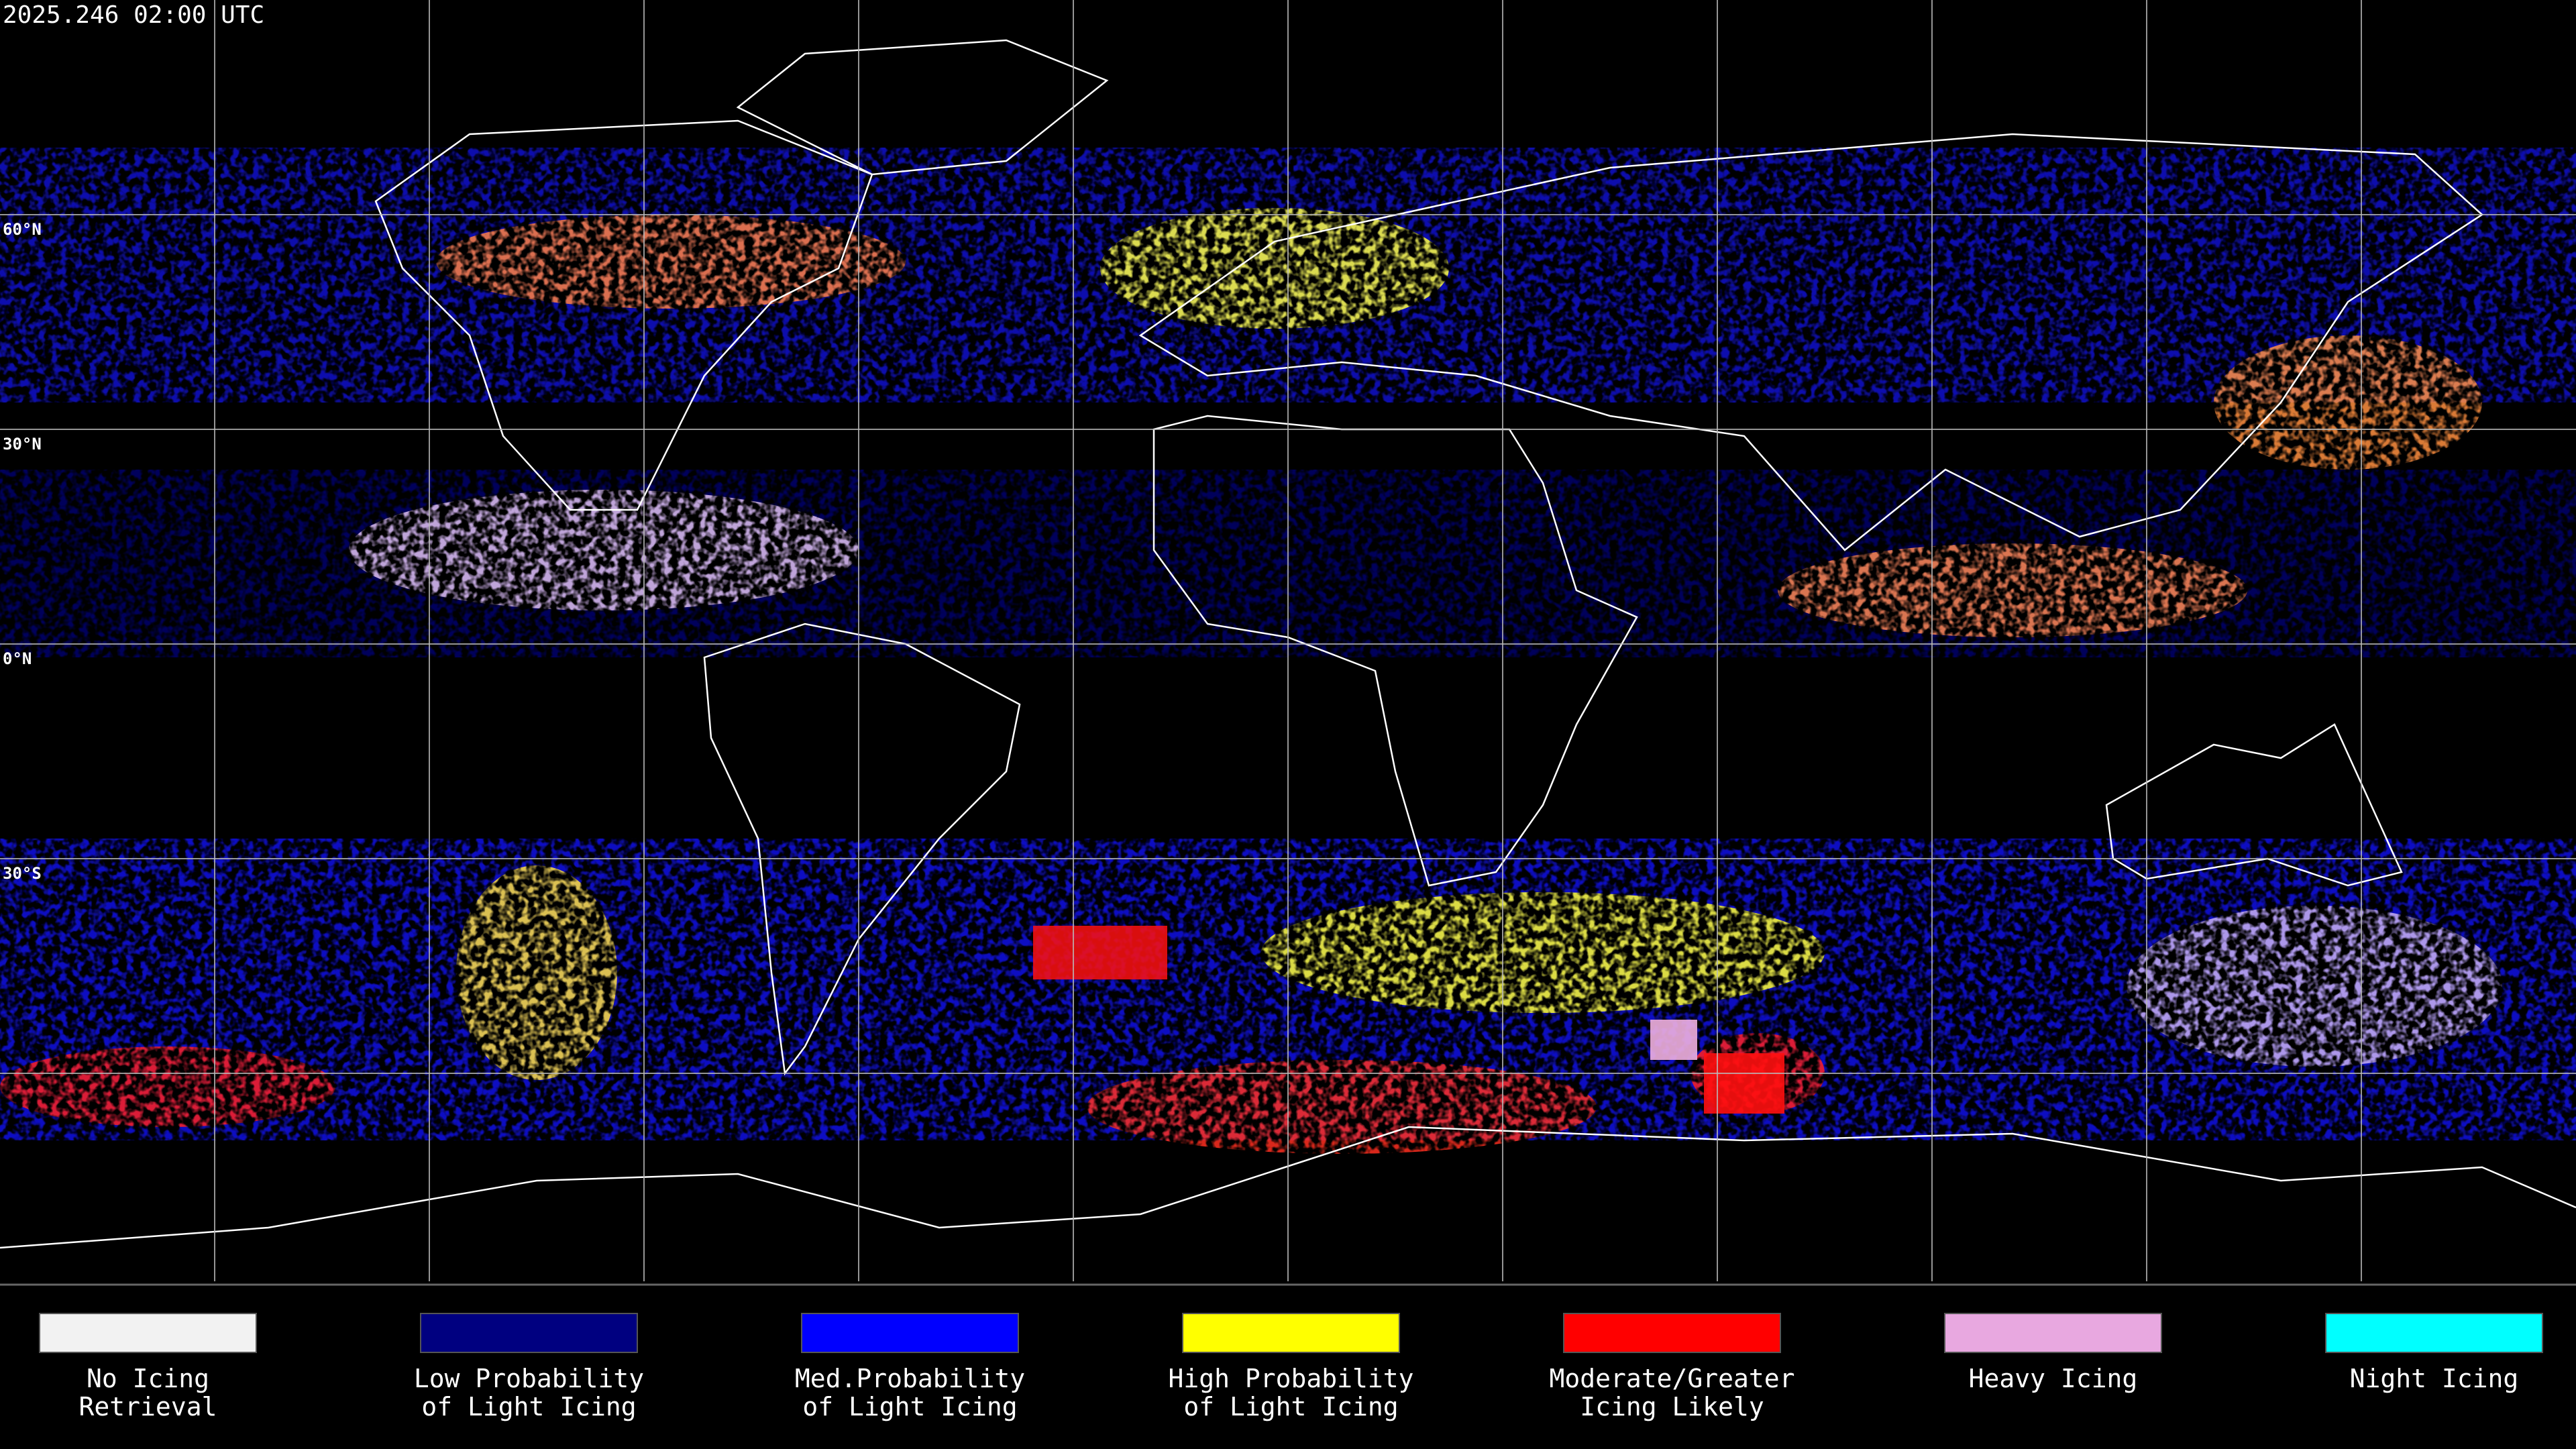 This screenshot has height=1449, width=2576. I want to click on latitude-label: 30°N, so click(22, 444).